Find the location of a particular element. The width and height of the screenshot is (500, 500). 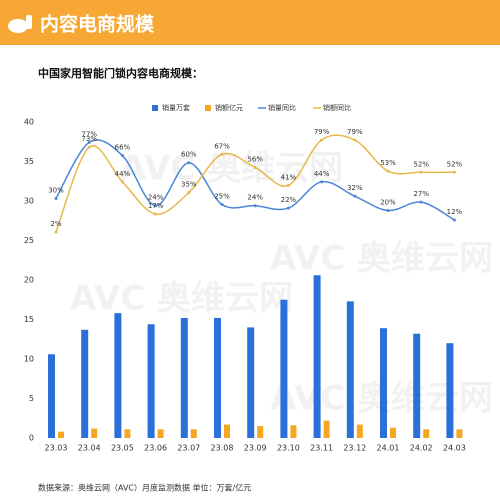

y-tick-label: 40 is located at coordinates (29, 122).